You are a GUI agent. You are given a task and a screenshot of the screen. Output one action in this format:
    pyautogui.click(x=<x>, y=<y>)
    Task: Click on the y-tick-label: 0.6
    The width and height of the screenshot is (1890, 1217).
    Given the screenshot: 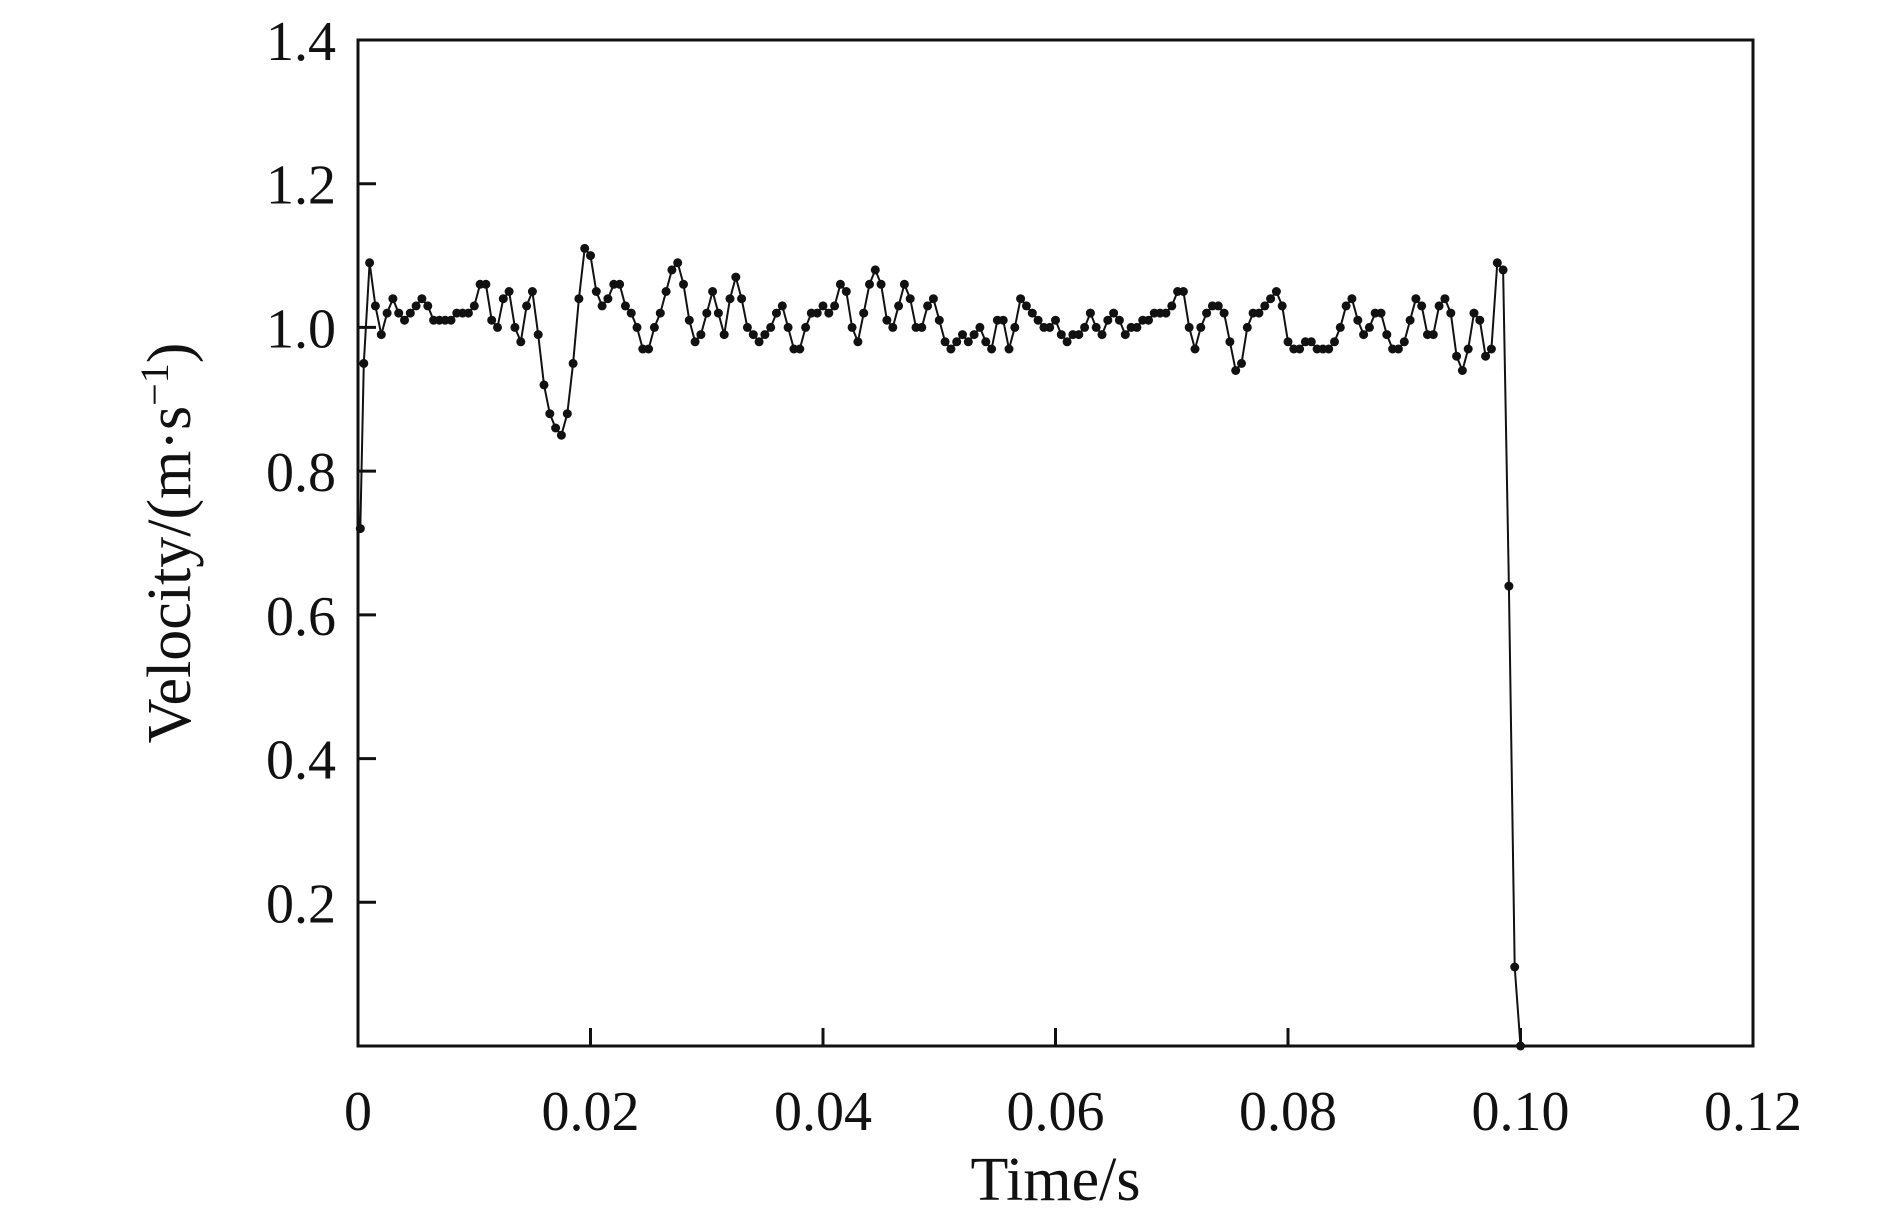 What is the action you would take?
    pyautogui.click(x=301, y=617)
    